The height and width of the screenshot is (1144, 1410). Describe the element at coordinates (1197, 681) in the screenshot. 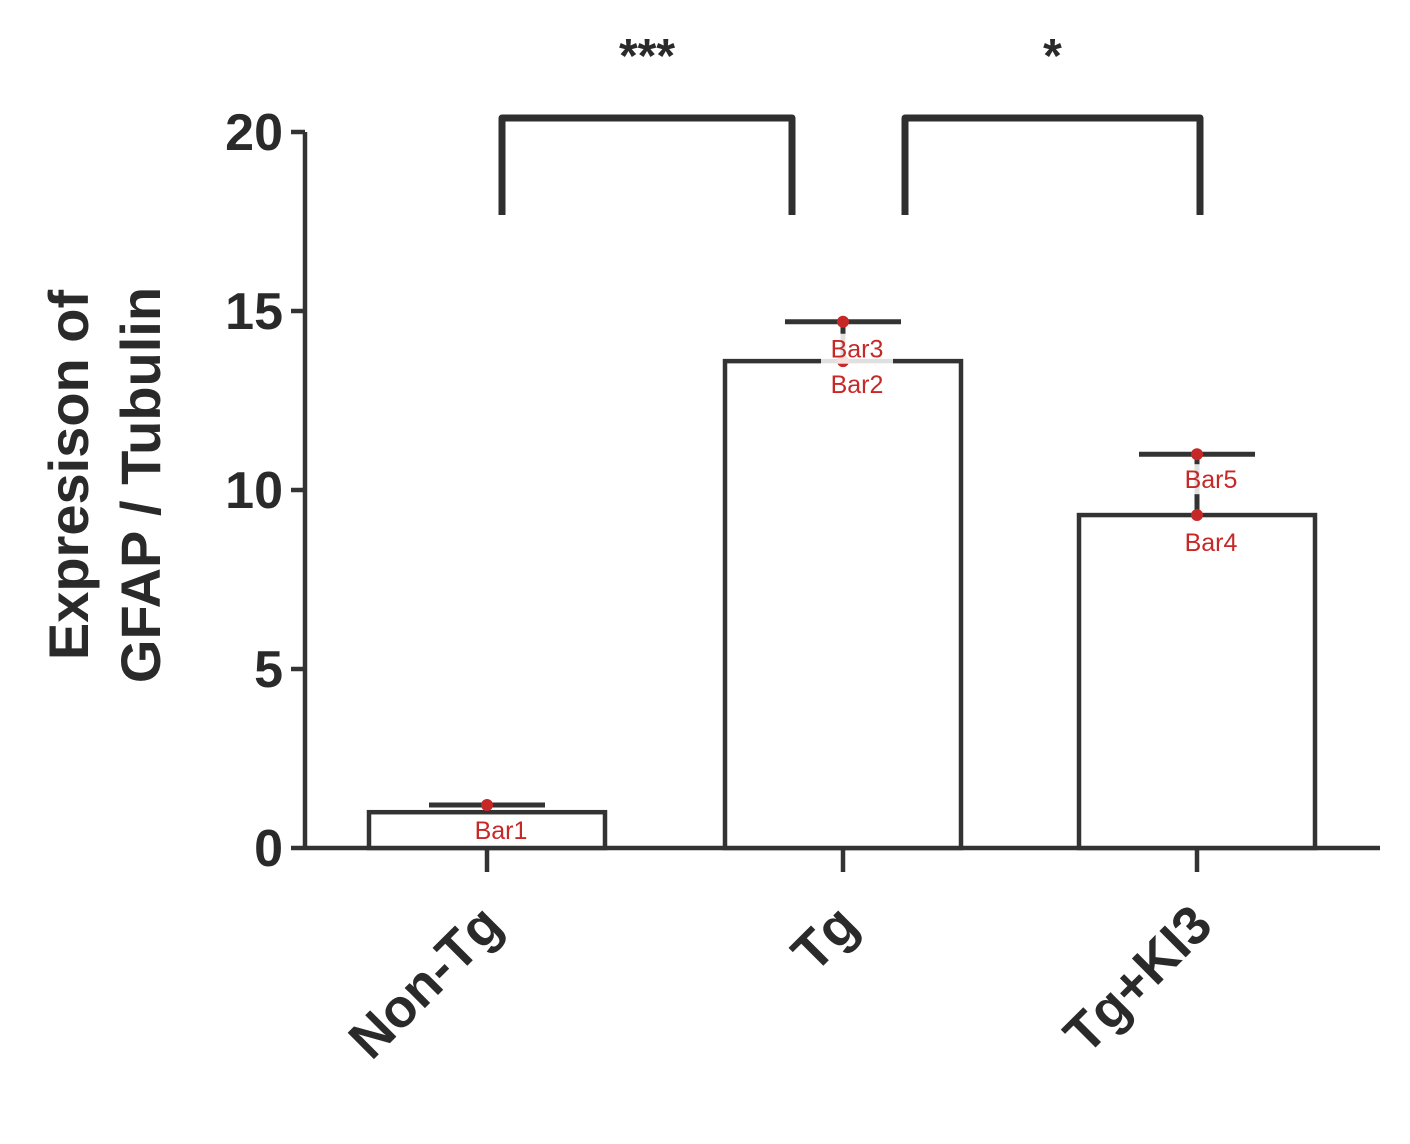

I see `bar-Tg+KI3` at that location.